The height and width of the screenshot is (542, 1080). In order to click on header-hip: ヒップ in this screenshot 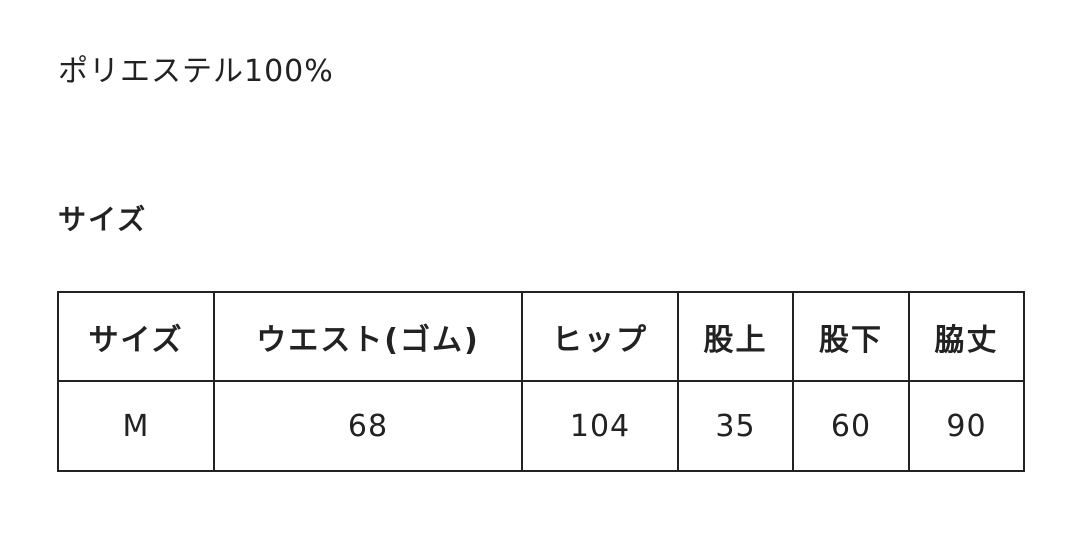, I will do `click(600, 336)`.